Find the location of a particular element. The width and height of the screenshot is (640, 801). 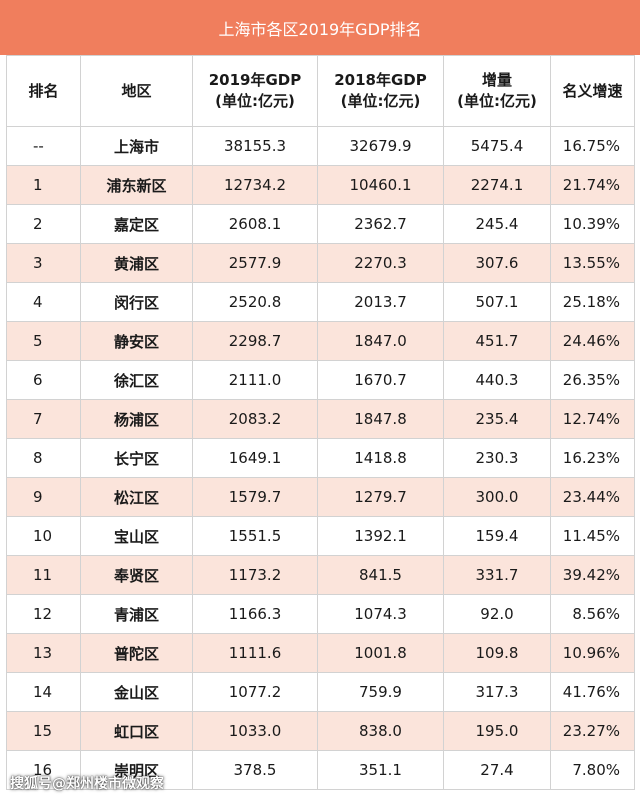

table-row: 3 黄浦区 2577.9 2270.3 307.6 13.55% is located at coordinates (320, 263).